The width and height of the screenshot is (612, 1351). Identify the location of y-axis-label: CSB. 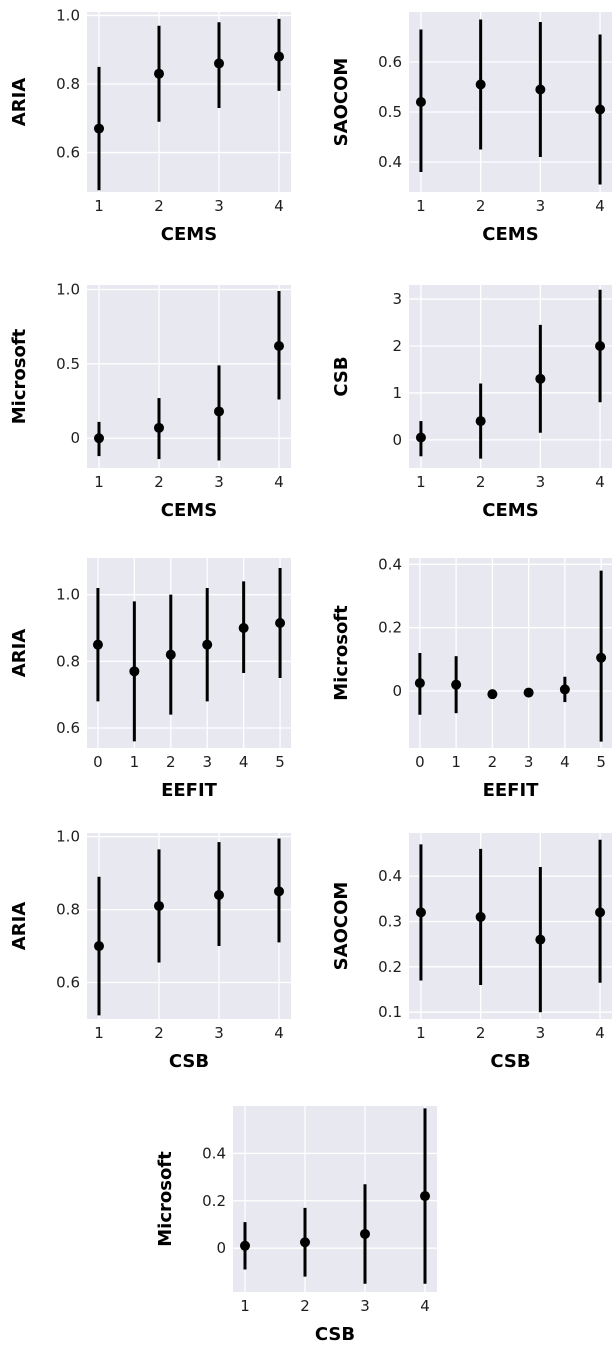
(341, 376).